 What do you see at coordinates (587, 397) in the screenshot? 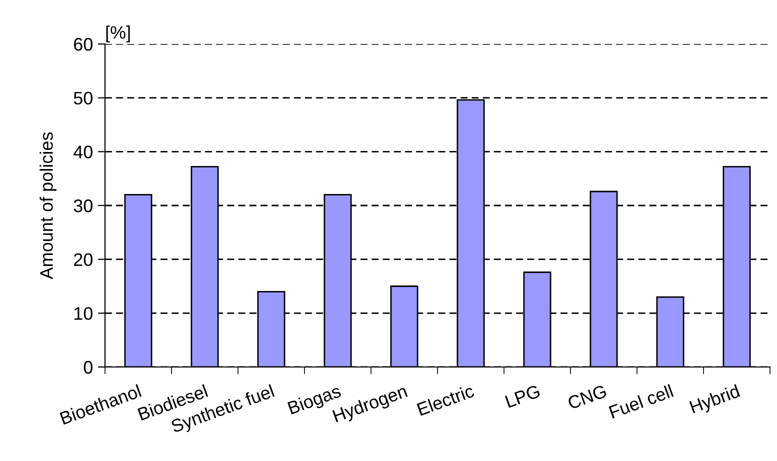
I see `x-tick-label: CNG` at bounding box center [587, 397].